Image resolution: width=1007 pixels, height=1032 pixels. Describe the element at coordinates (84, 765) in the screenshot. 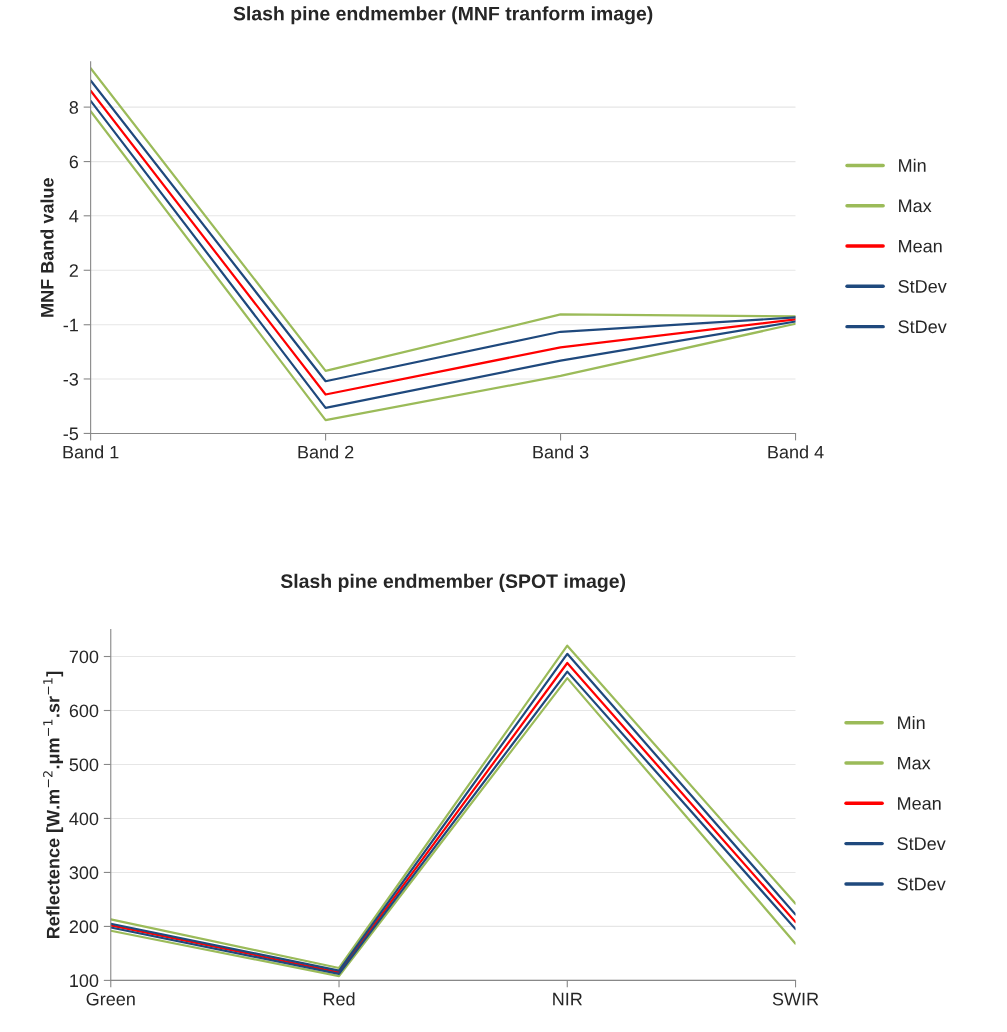

I see `y-tick-label: 500` at that location.